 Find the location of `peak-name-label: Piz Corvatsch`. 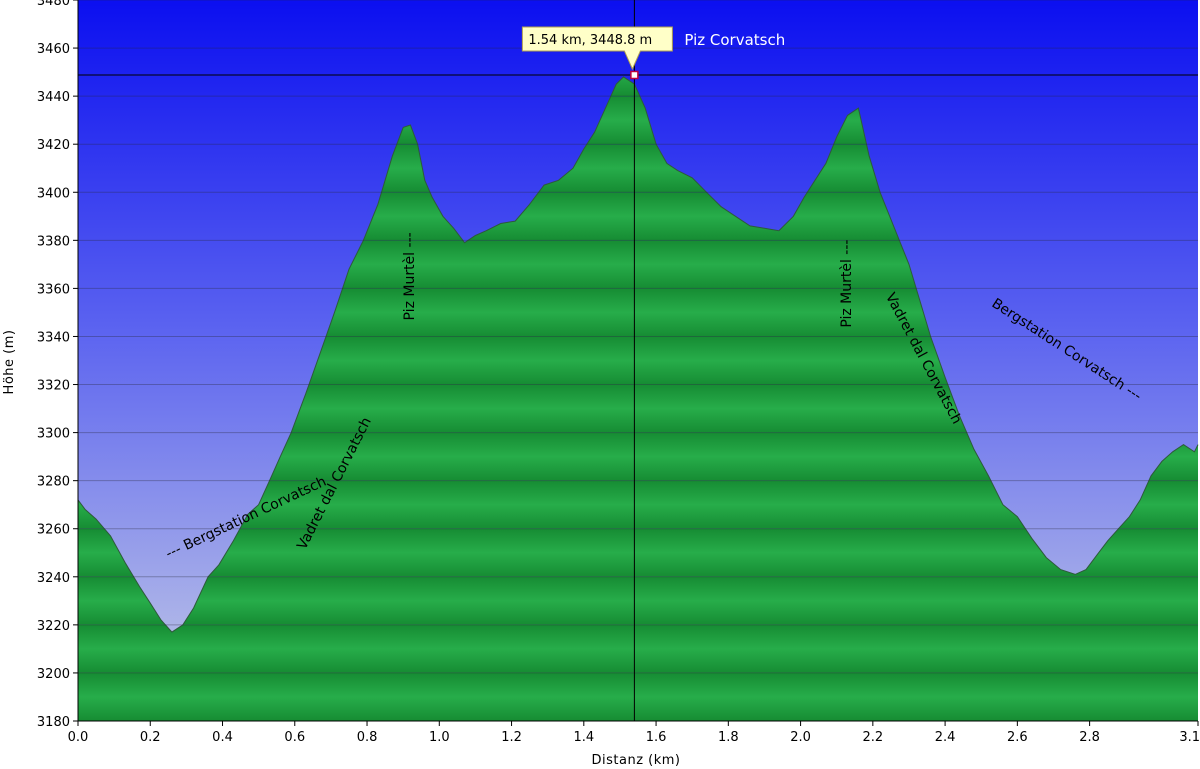

peak-name-label: Piz Corvatsch is located at coordinates (734, 40).